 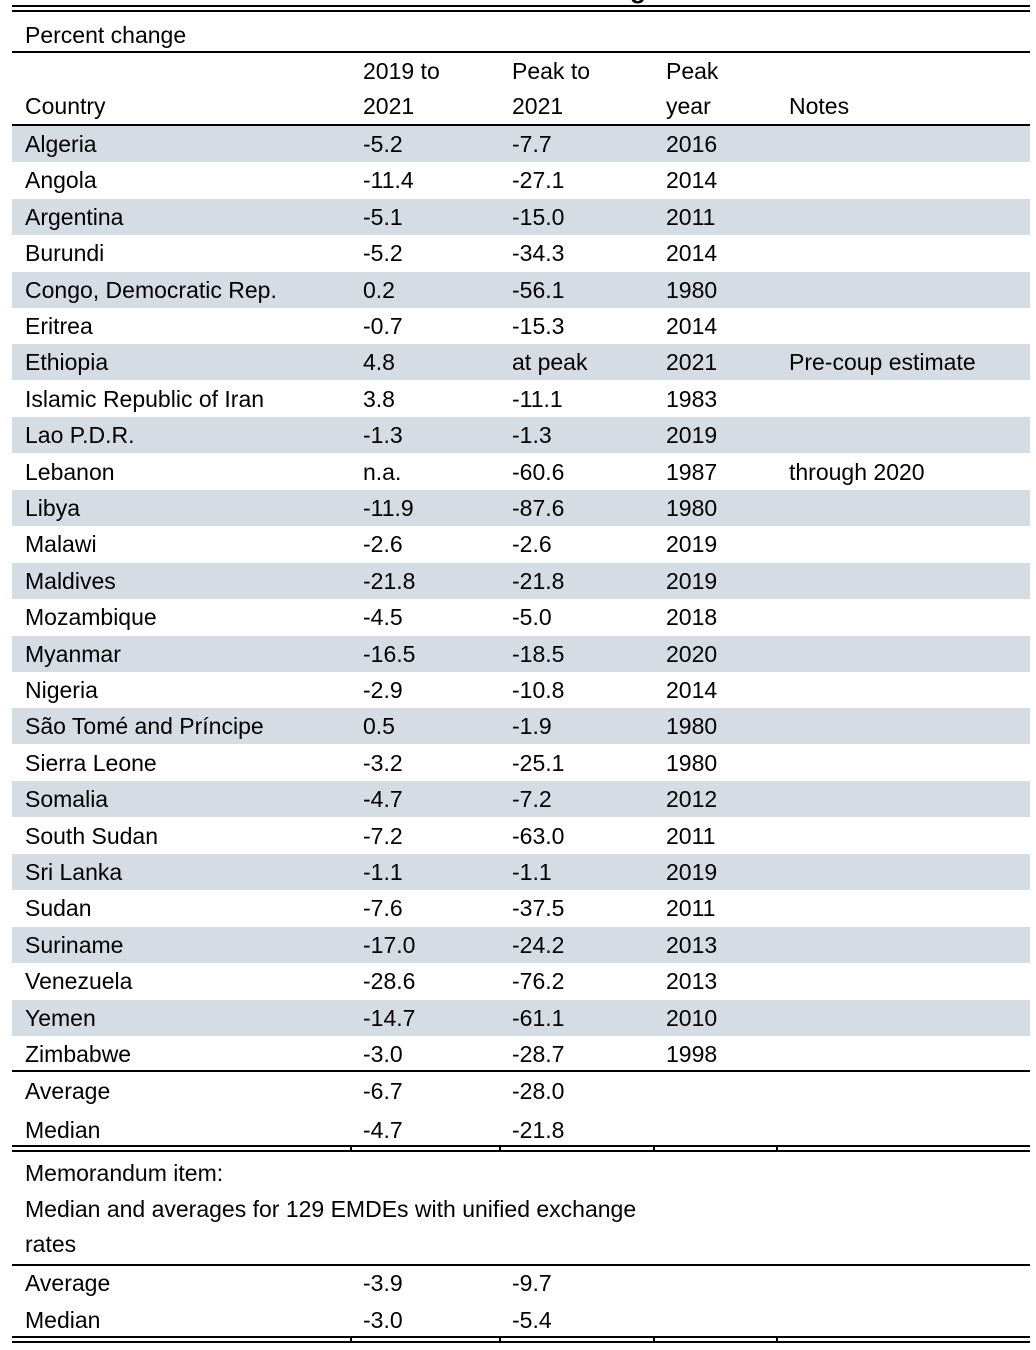 I want to click on memo-average-label: Average, so click(x=68, y=1283).